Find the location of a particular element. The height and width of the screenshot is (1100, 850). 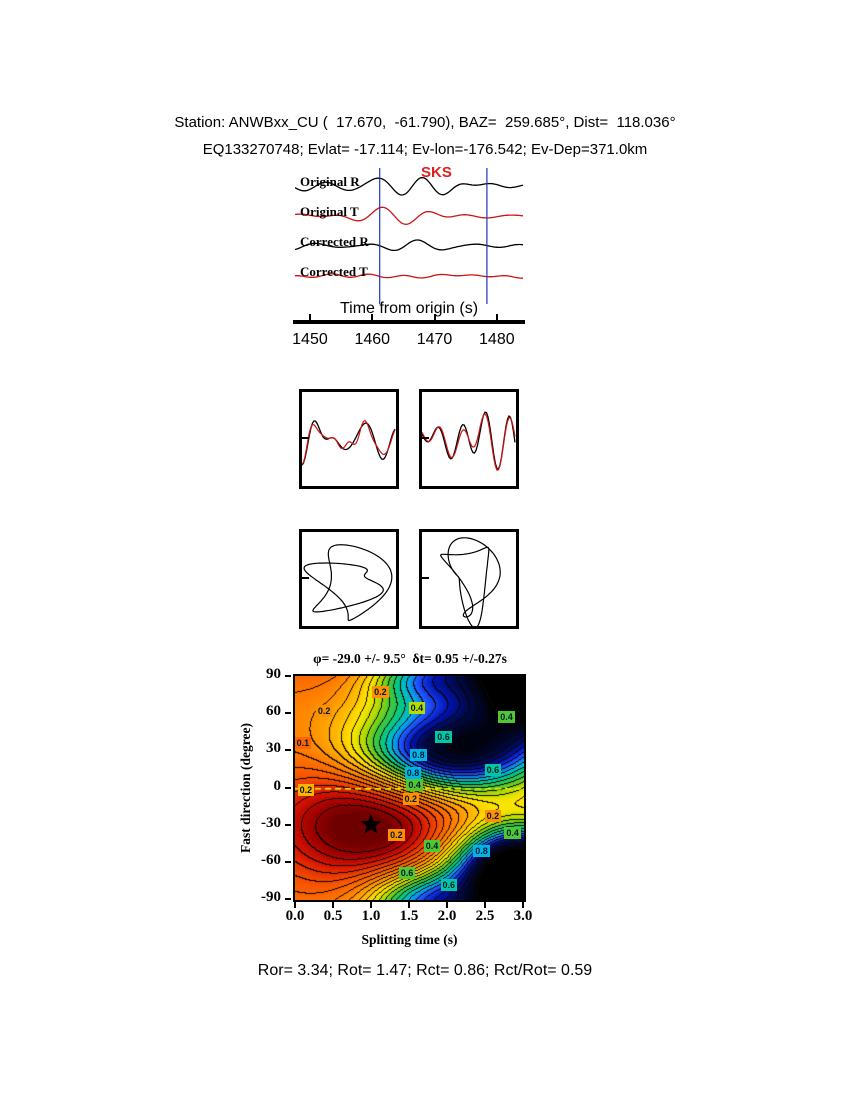

y-tick-label: 60 is located at coordinates (273, 711).